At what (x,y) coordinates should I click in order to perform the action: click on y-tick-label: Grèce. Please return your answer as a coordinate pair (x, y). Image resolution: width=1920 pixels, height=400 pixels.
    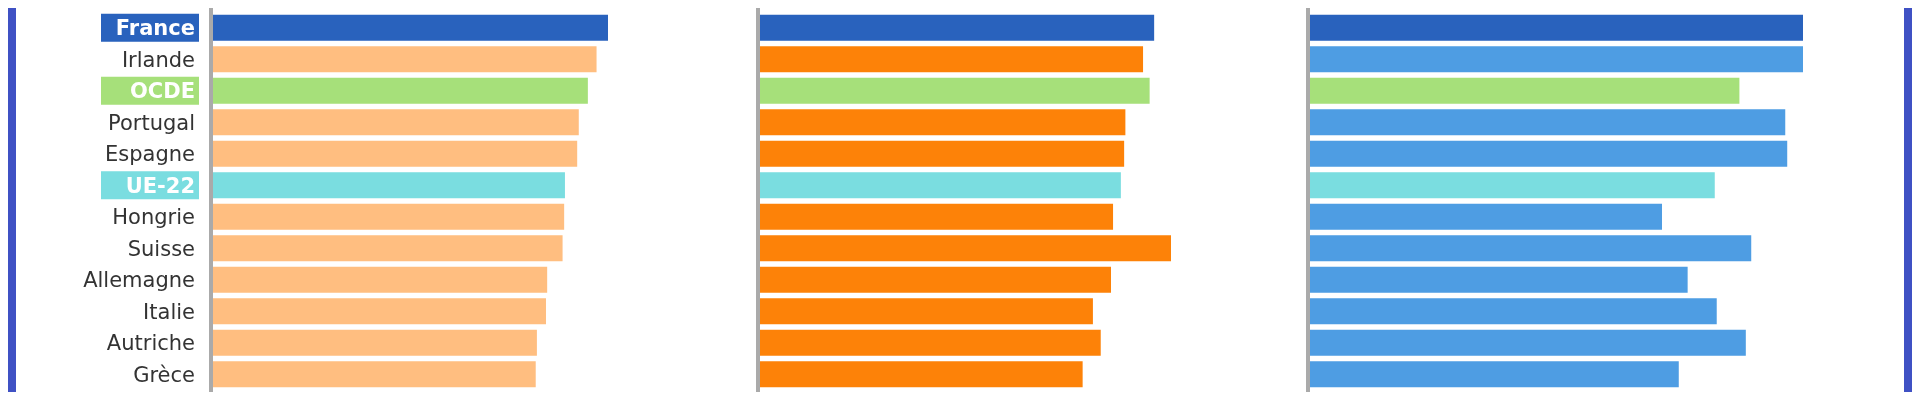
    Looking at the image, I should click on (164, 374).